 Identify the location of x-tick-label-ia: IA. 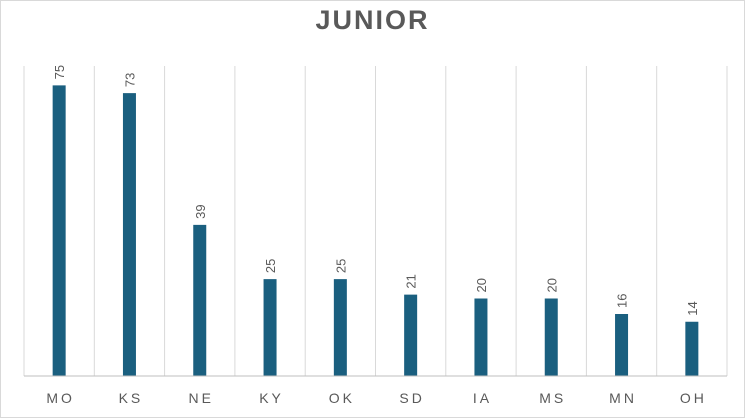
(482, 398).